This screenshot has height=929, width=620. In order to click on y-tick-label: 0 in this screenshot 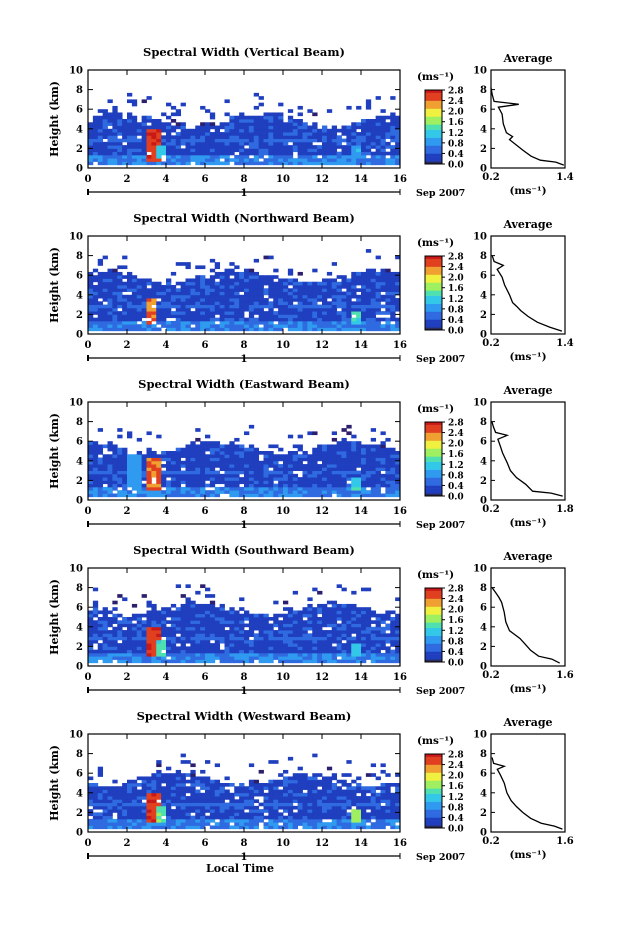, I will do `click(79, 169)`.